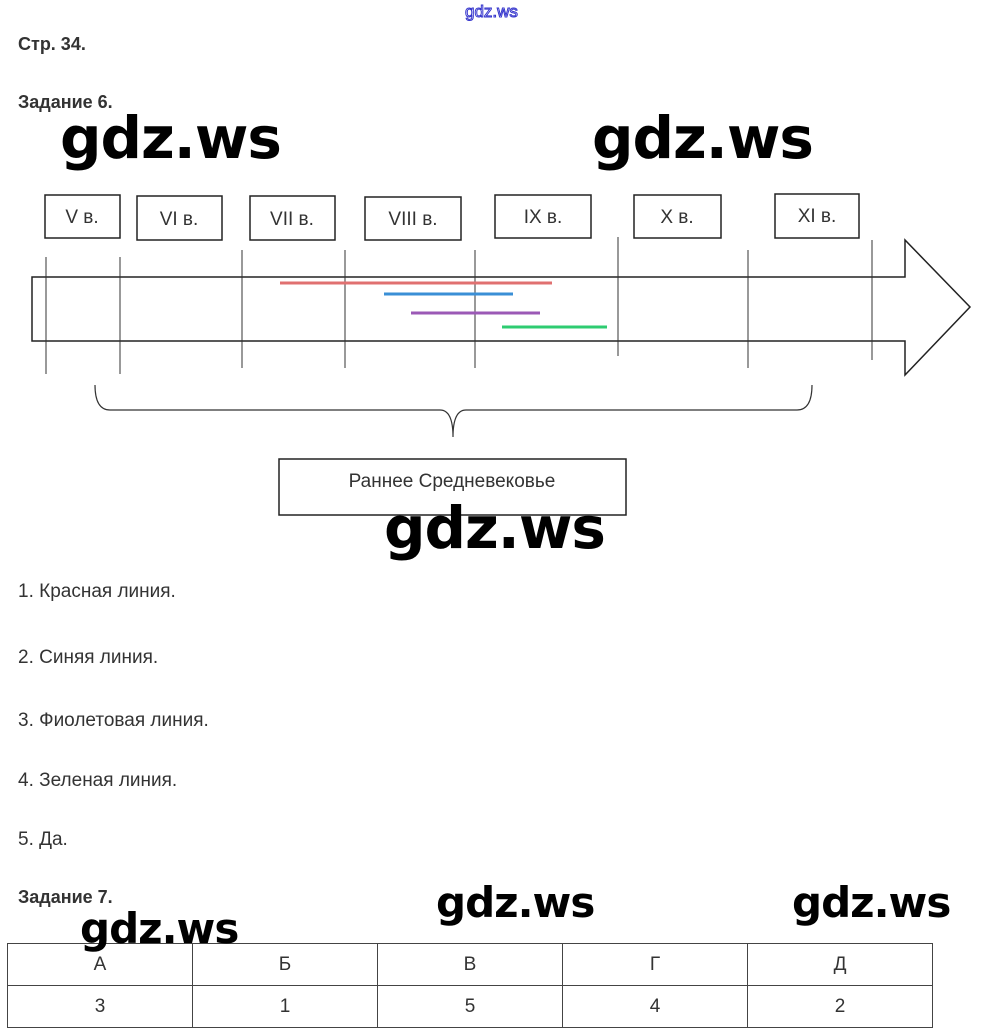 This screenshot has height=1035, width=983. I want to click on century-label: V в., so click(81, 217).